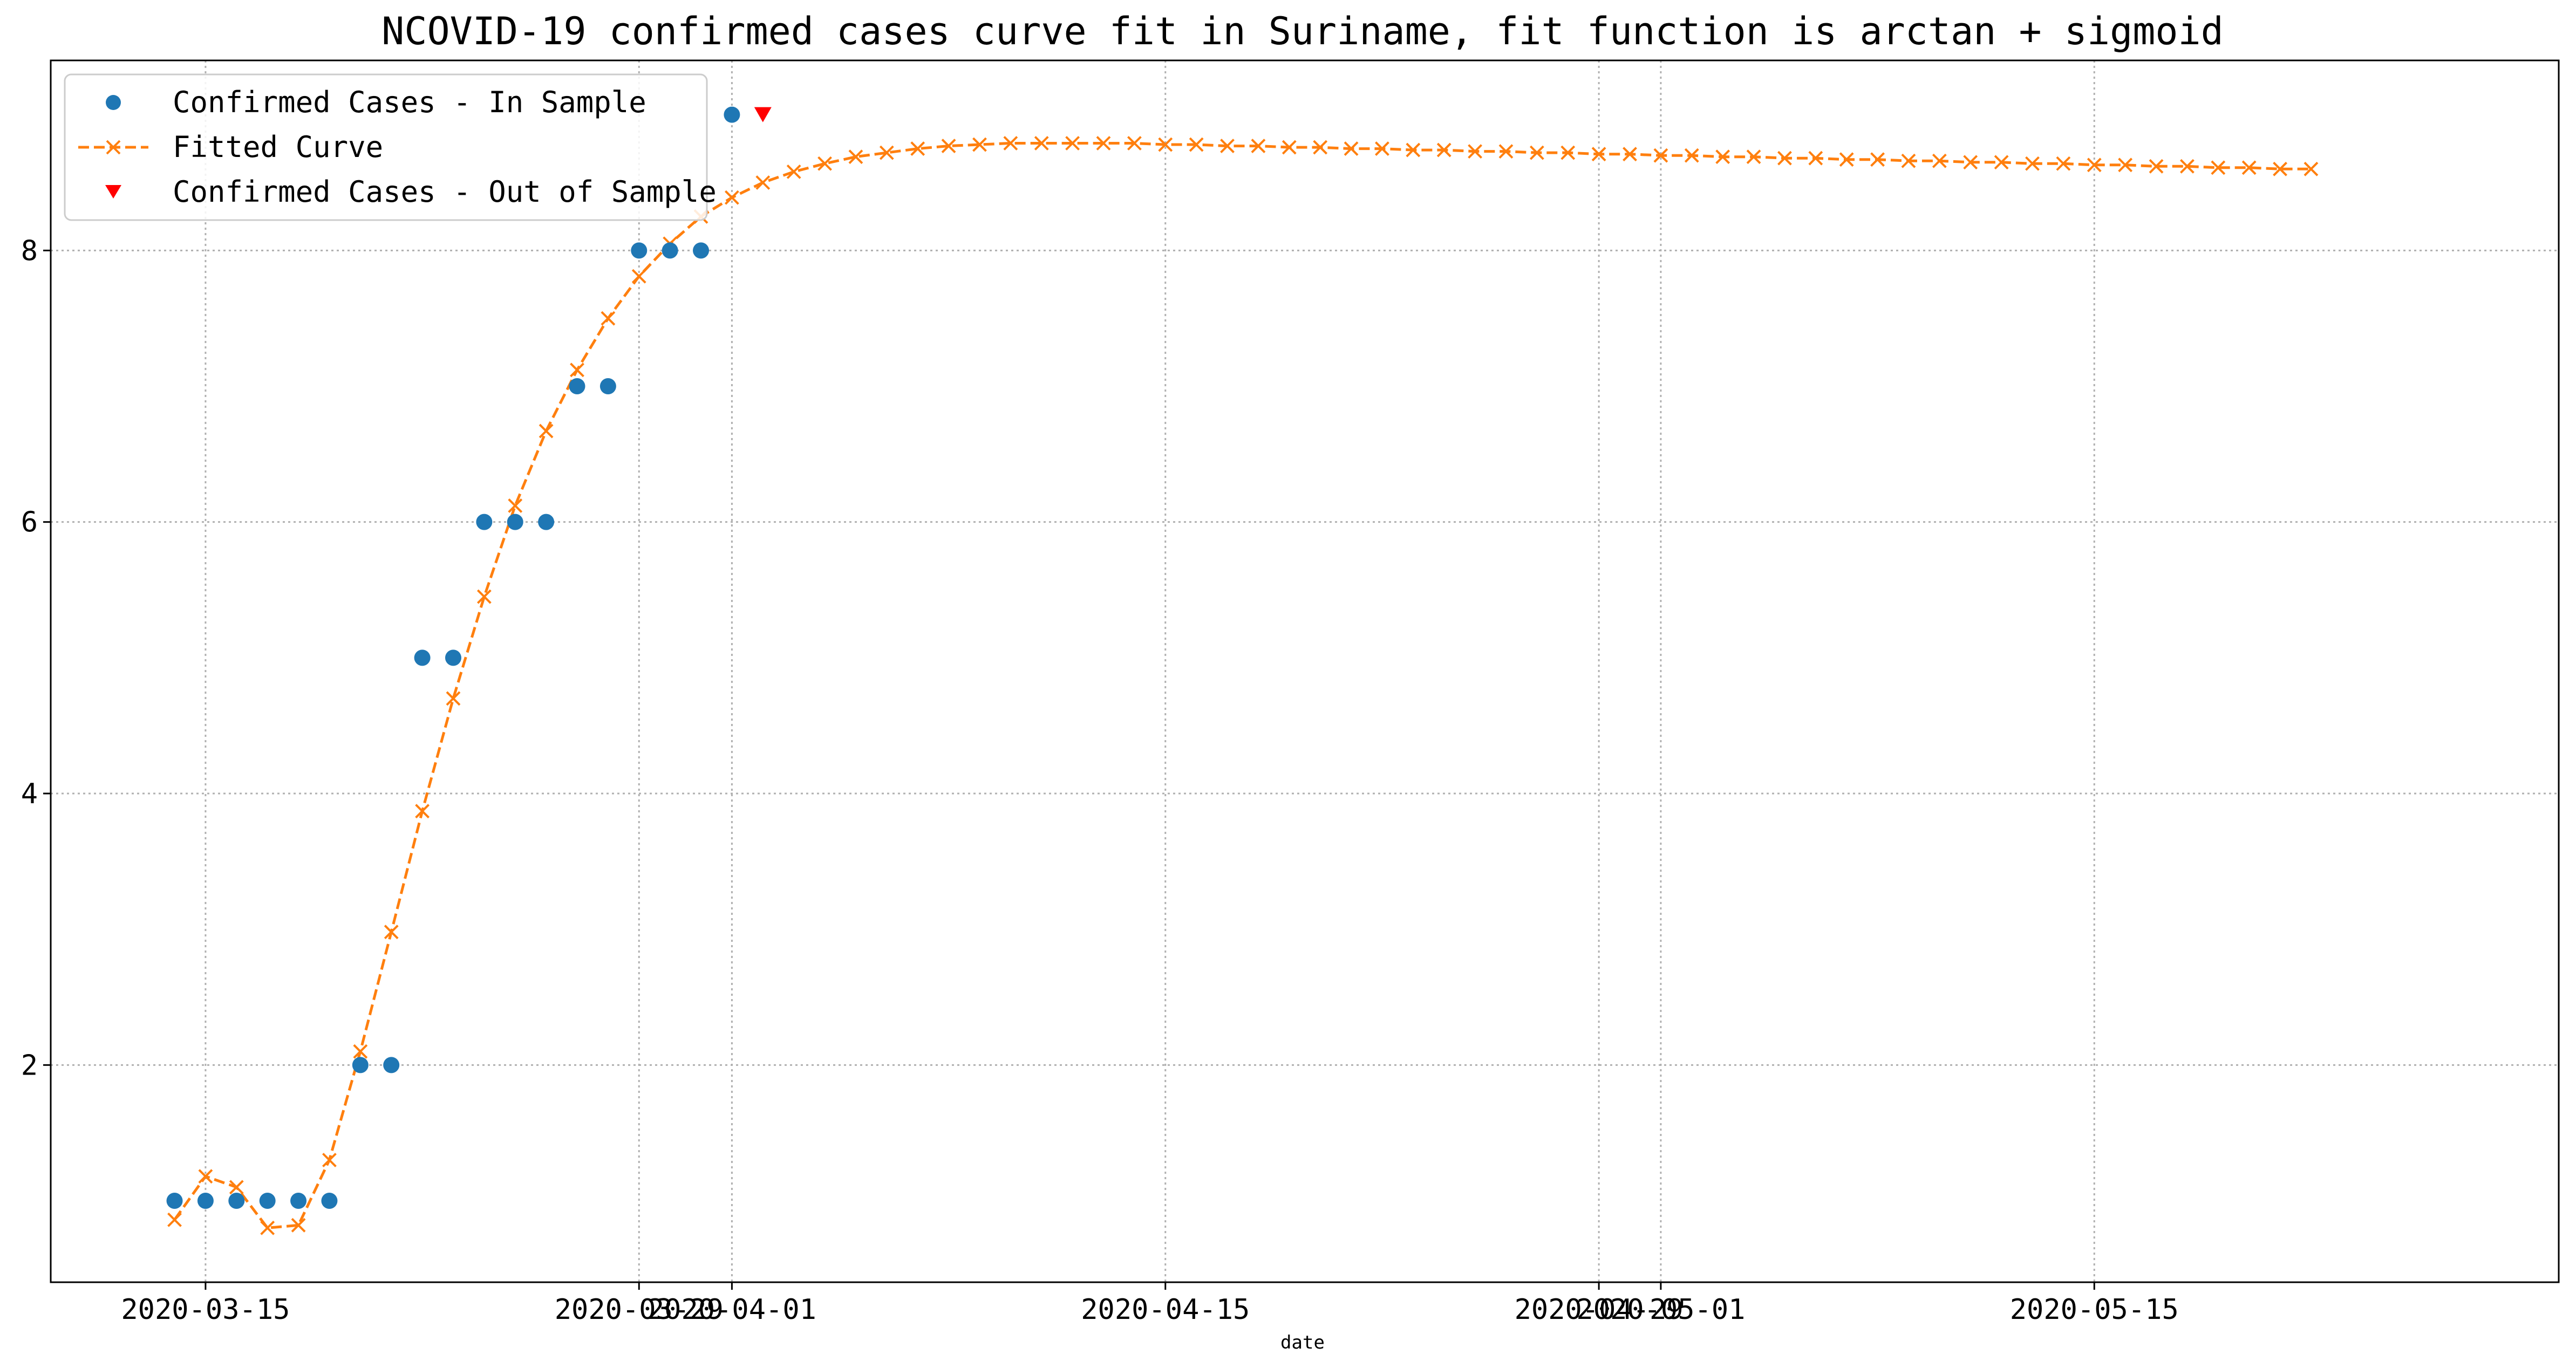  I want to click on x-tick-label: 2020-03-15, so click(205, 1310).